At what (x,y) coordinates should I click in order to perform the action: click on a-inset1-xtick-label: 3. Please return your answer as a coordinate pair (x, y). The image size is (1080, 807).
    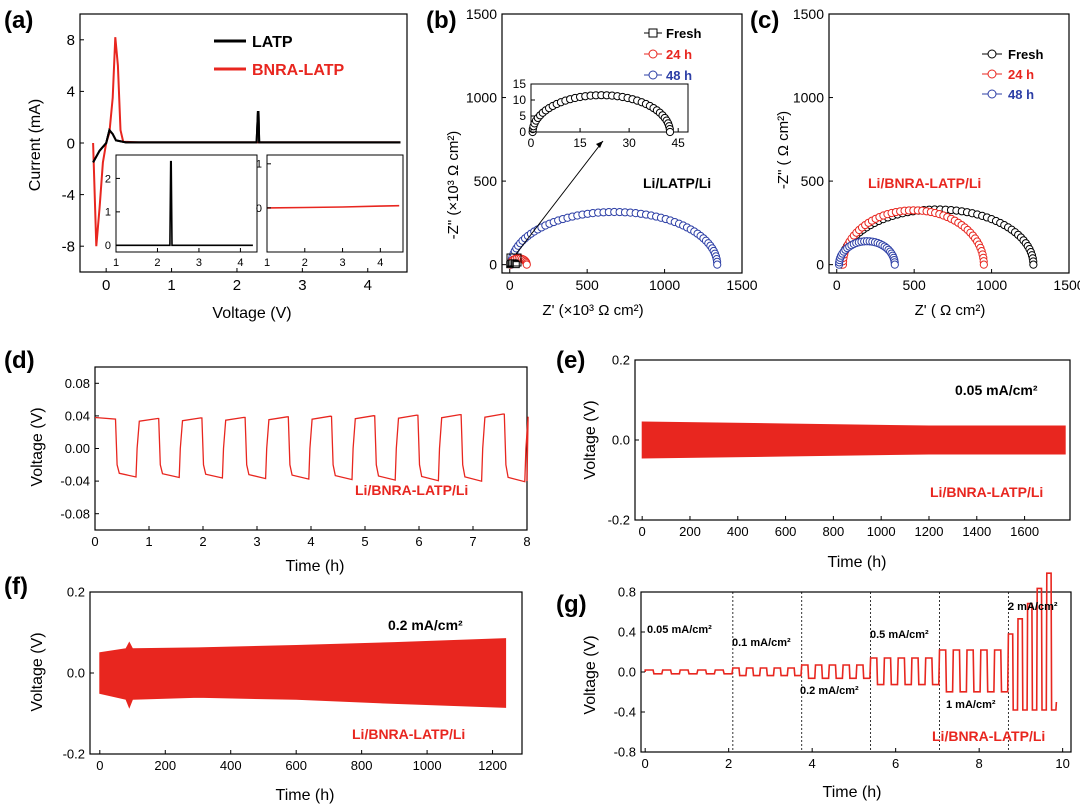
    Looking at the image, I should click on (199, 263).